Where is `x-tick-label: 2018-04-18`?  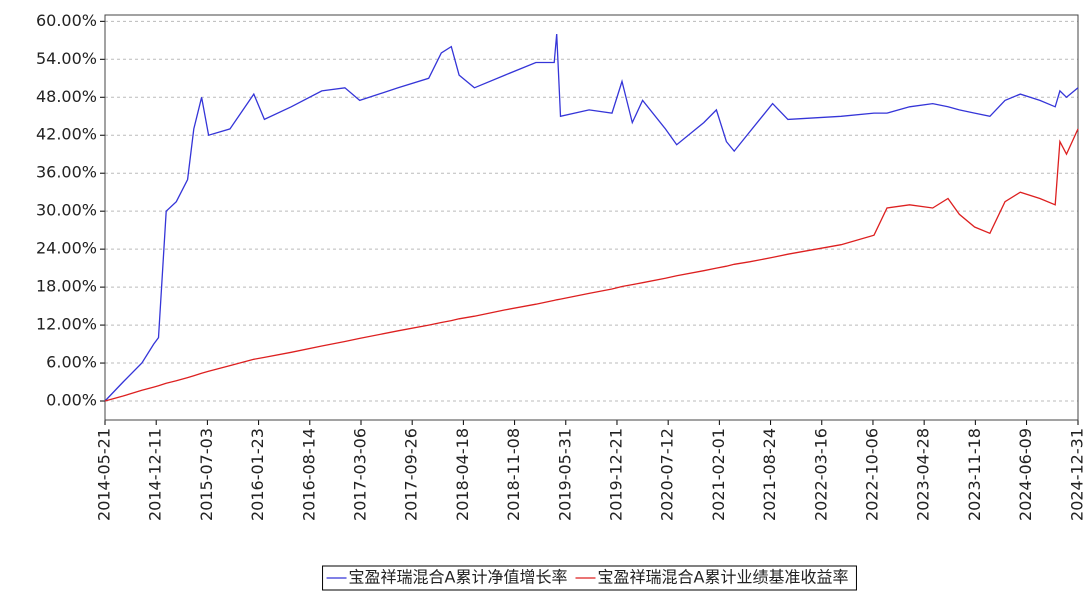 x-tick-label: 2018-04-18 is located at coordinates (462, 474).